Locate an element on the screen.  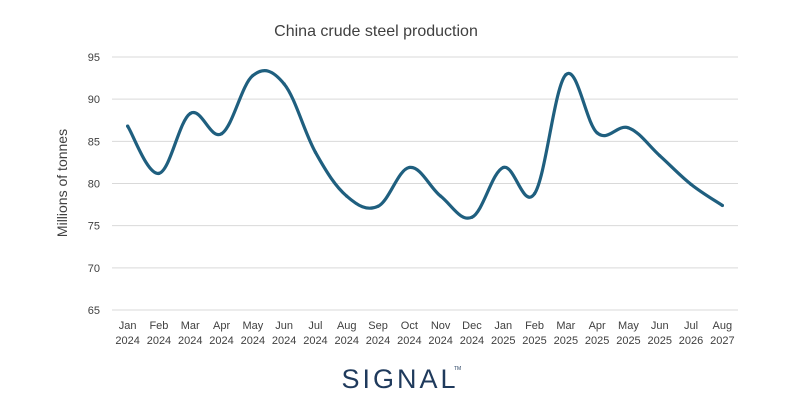
logo-text: SIGNAL is located at coordinates (399, 379).